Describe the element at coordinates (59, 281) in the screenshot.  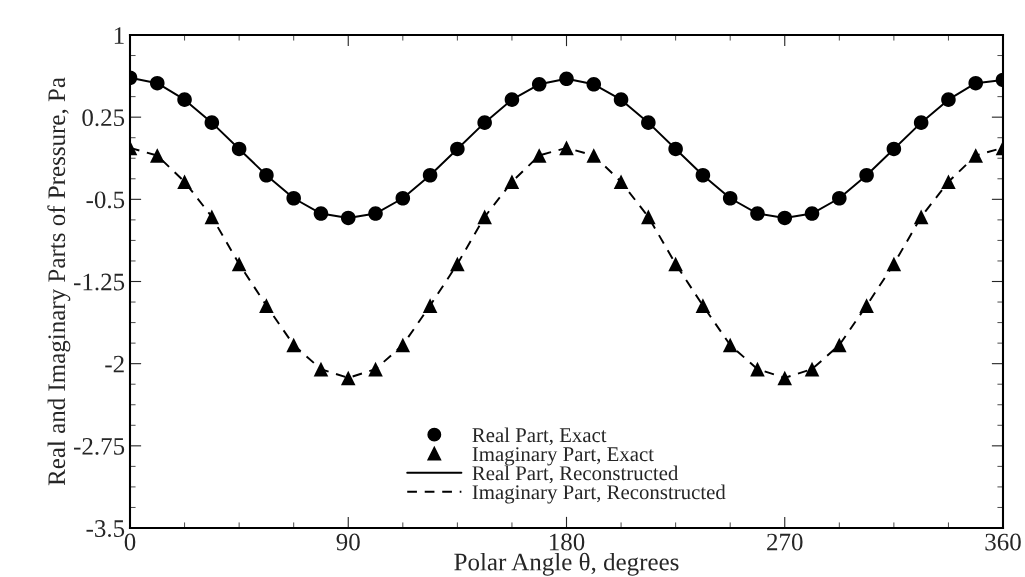
I see `y-axis-title: Real and Imaginary Parts of Pressure, Pa` at that location.